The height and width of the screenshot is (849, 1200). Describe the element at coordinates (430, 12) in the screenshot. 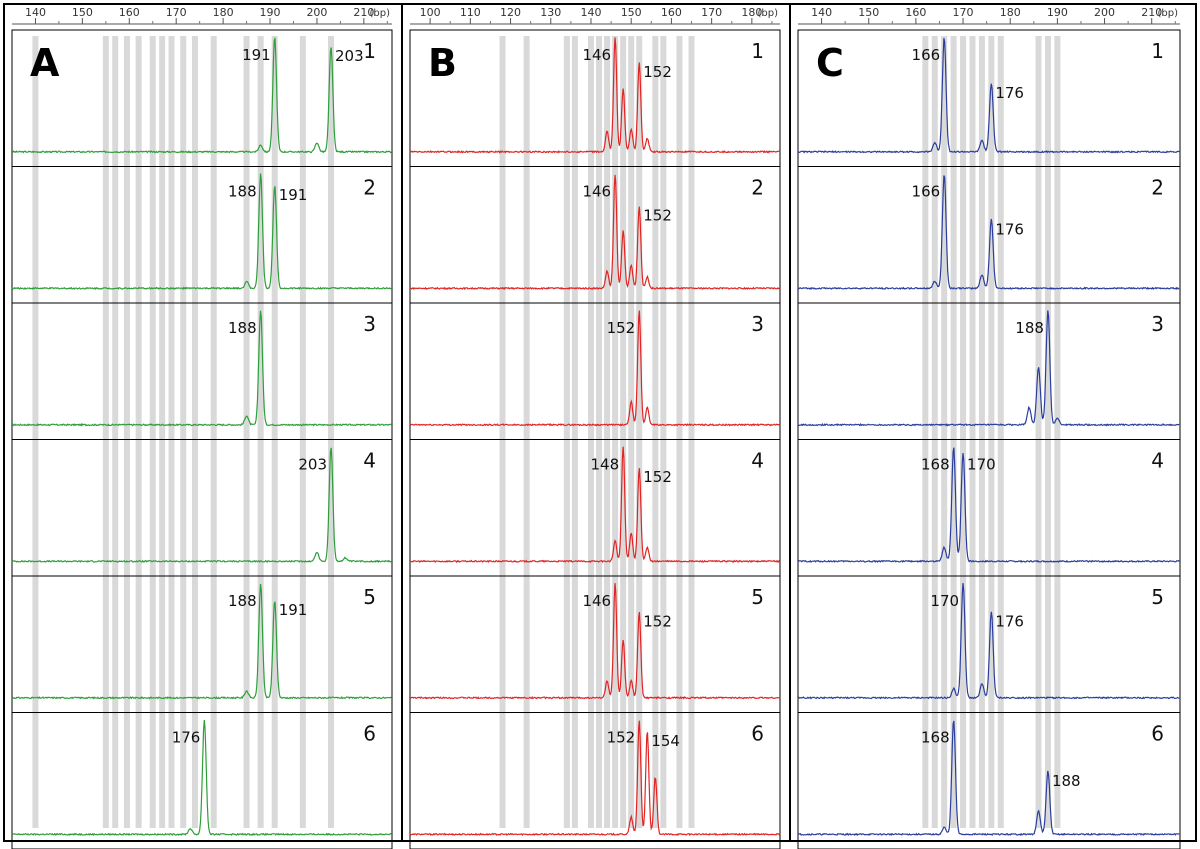

I see `x-tick-label: 100` at that location.